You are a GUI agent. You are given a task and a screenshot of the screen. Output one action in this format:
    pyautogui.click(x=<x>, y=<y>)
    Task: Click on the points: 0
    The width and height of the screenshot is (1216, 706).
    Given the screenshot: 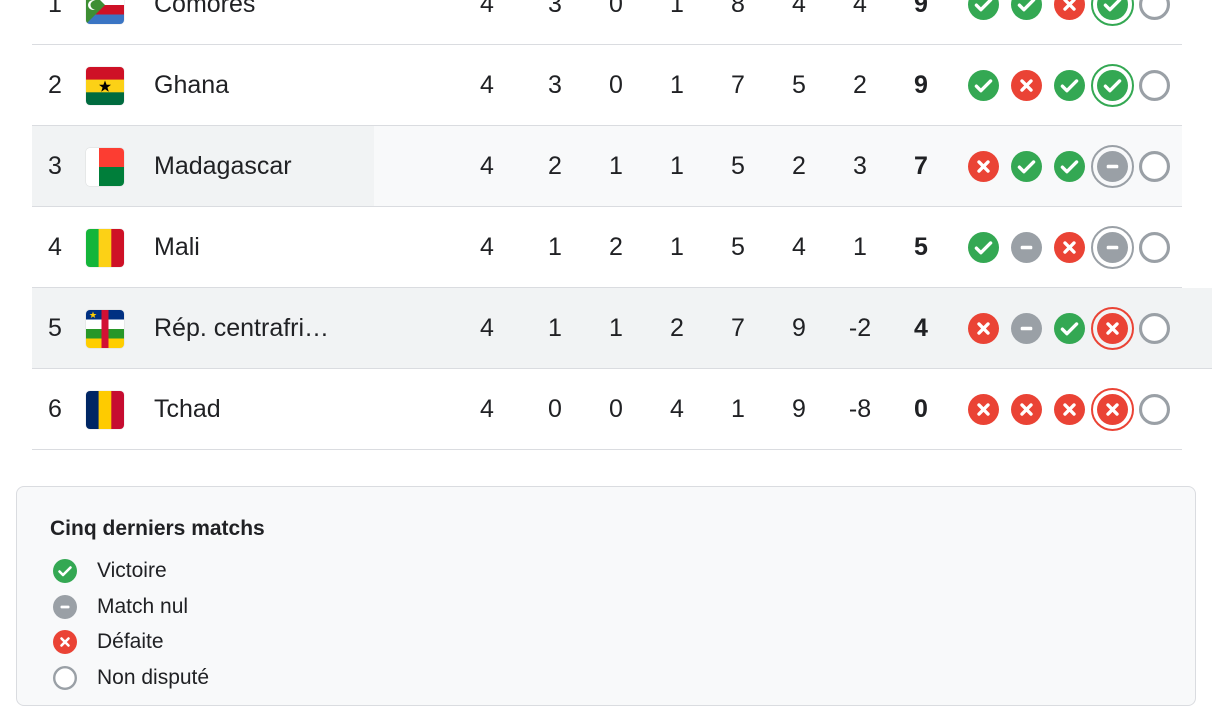 What is the action you would take?
    pyautogui.click(x=921, y=409)
    